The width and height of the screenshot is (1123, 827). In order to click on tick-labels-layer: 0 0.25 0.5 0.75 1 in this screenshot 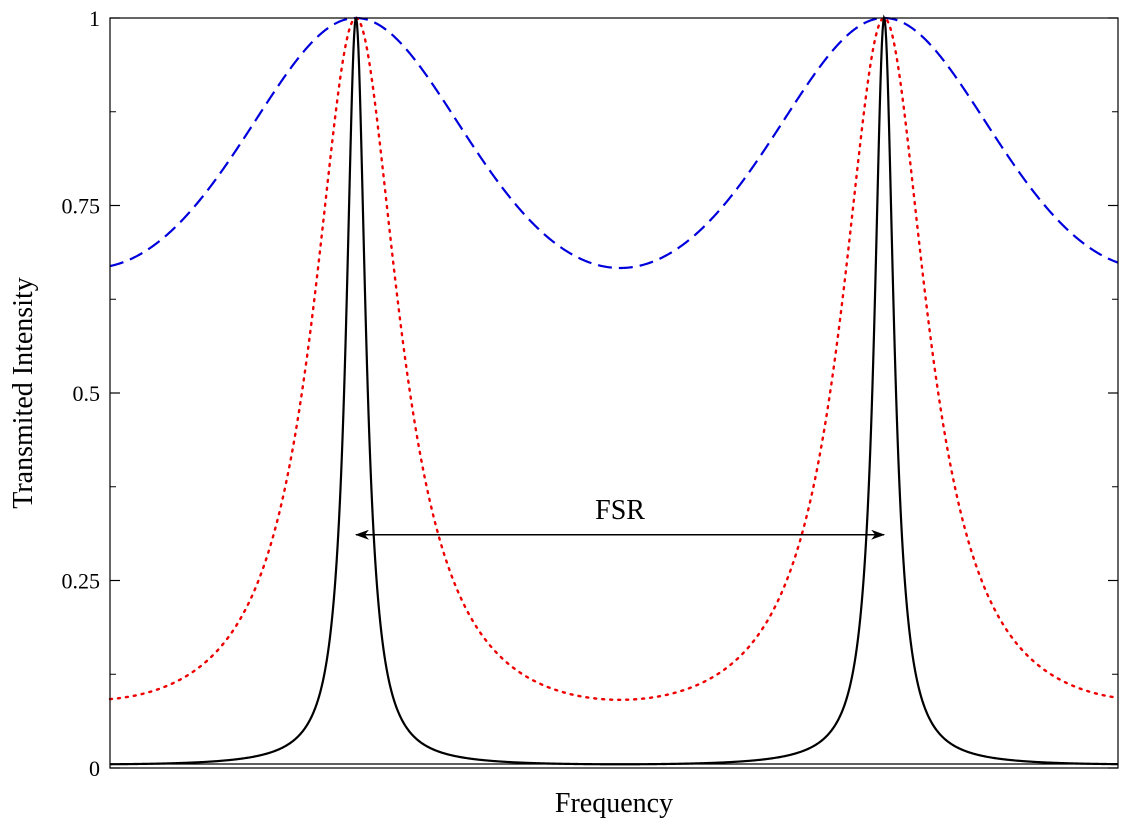, I will do `click(81, 393)`.